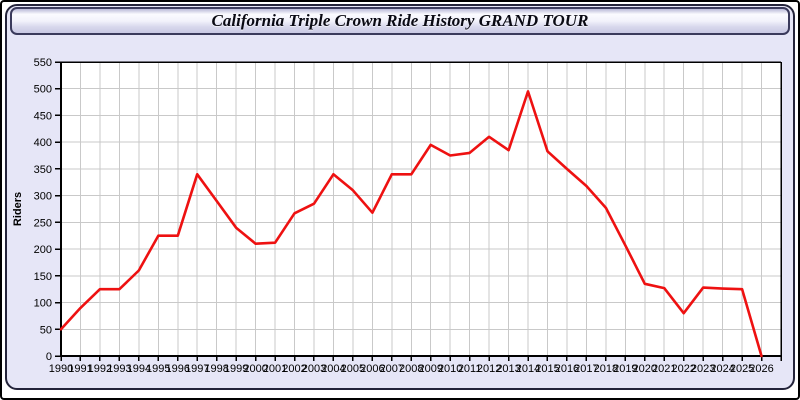  What do you see at coordinates (761, 369) in the screenshot?
I see `x-tick-label: 2026` at bounding box center [761, 369].